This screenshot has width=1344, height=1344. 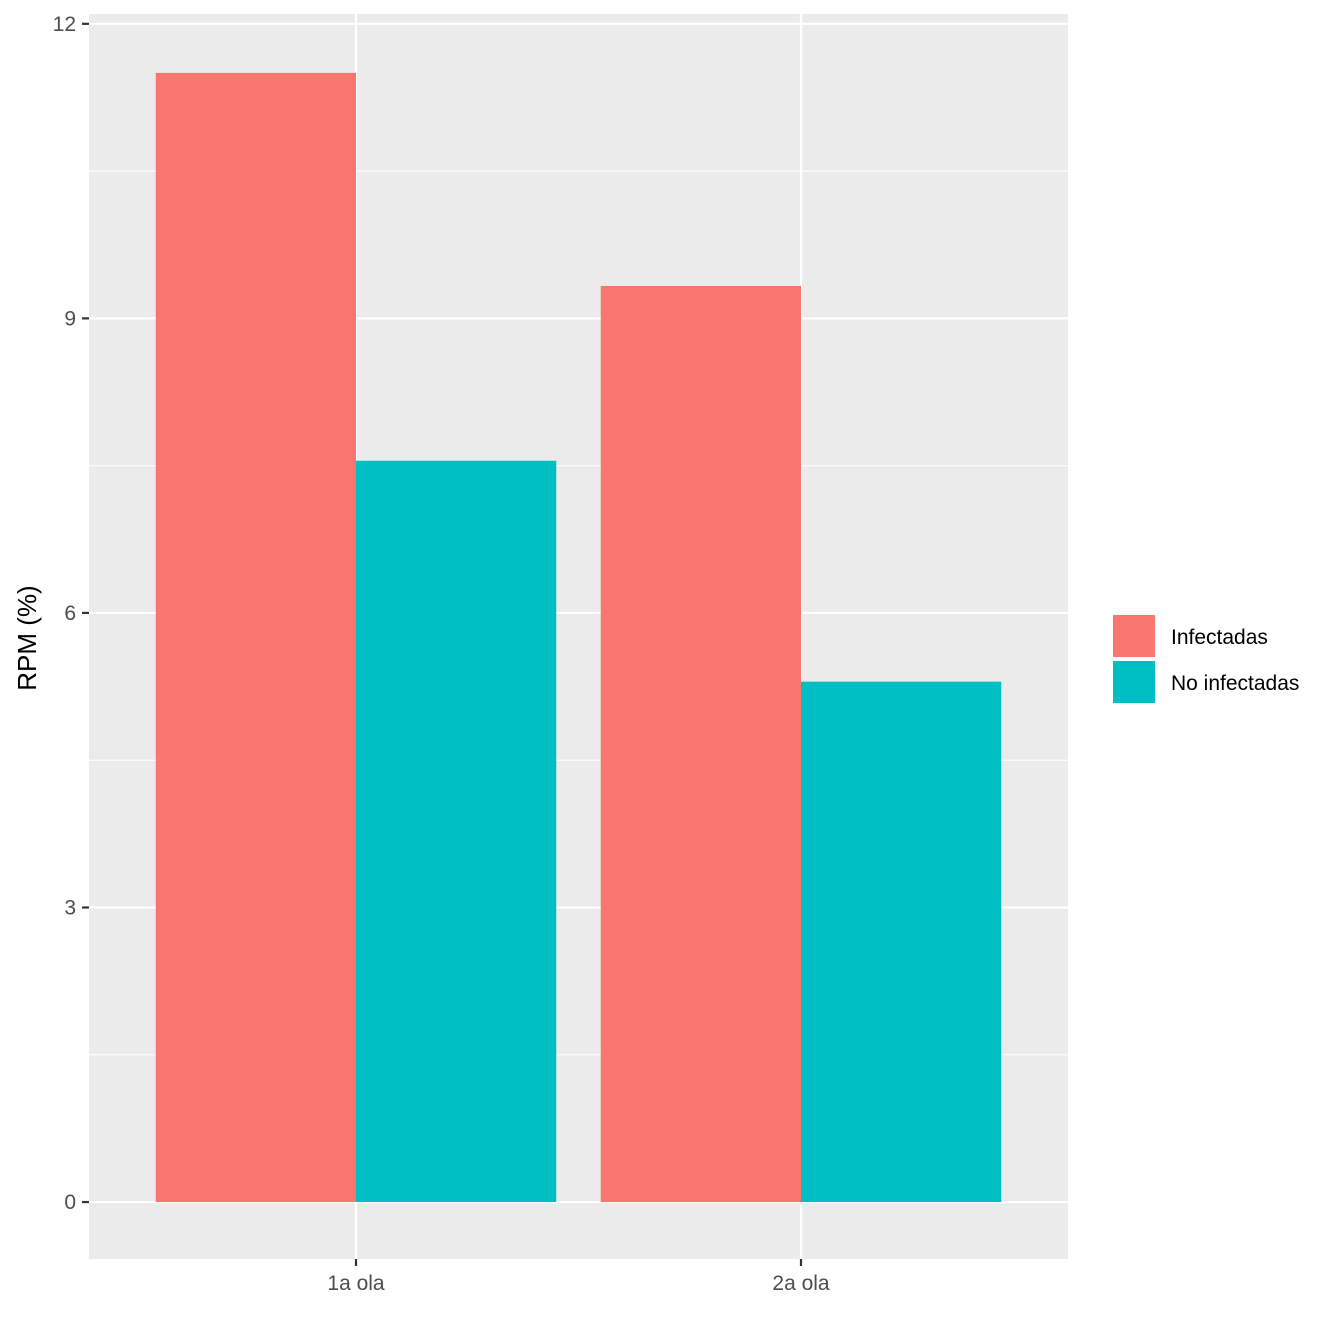 I want to click on y-tick-label: 3, so click(x=70, y=907).